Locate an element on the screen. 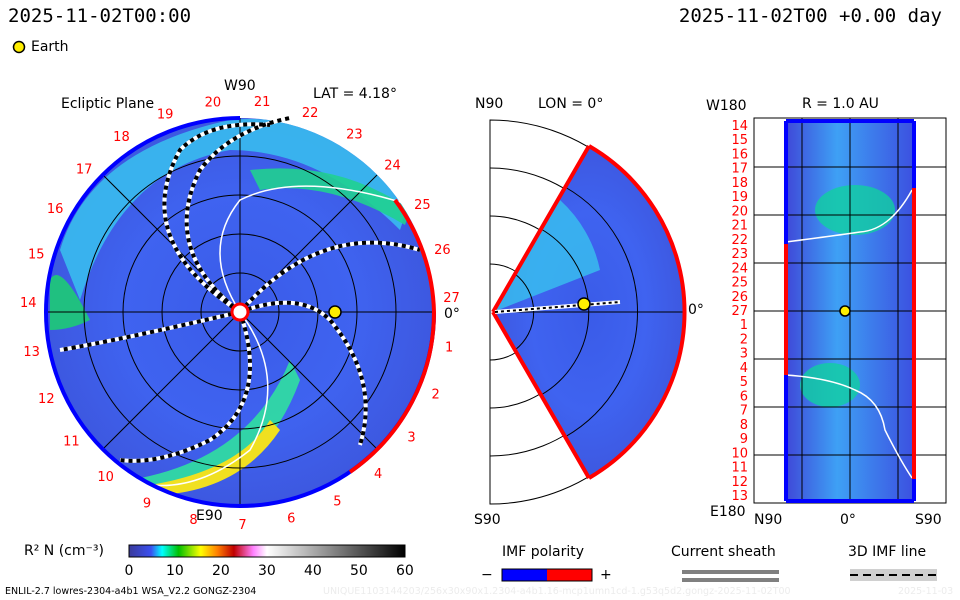  sector-label: 14 is located at coordinates (739, 126).